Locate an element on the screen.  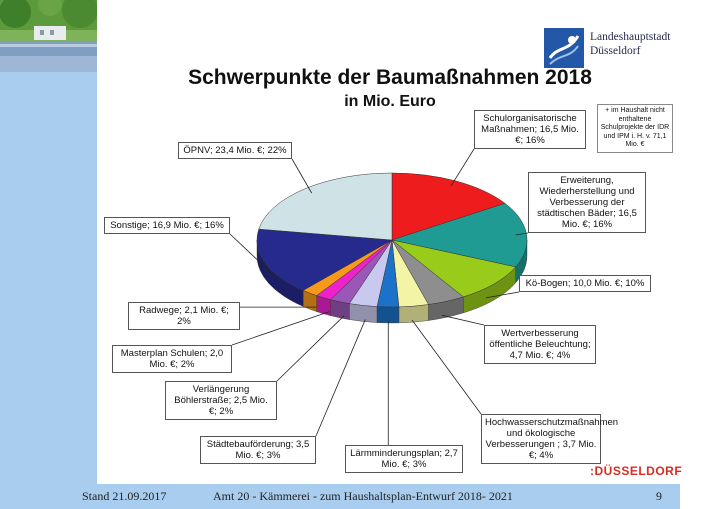
label-oepnv: ÖPNV; 23,4 Mio. €; 22% is located at coordinates (235, 150).